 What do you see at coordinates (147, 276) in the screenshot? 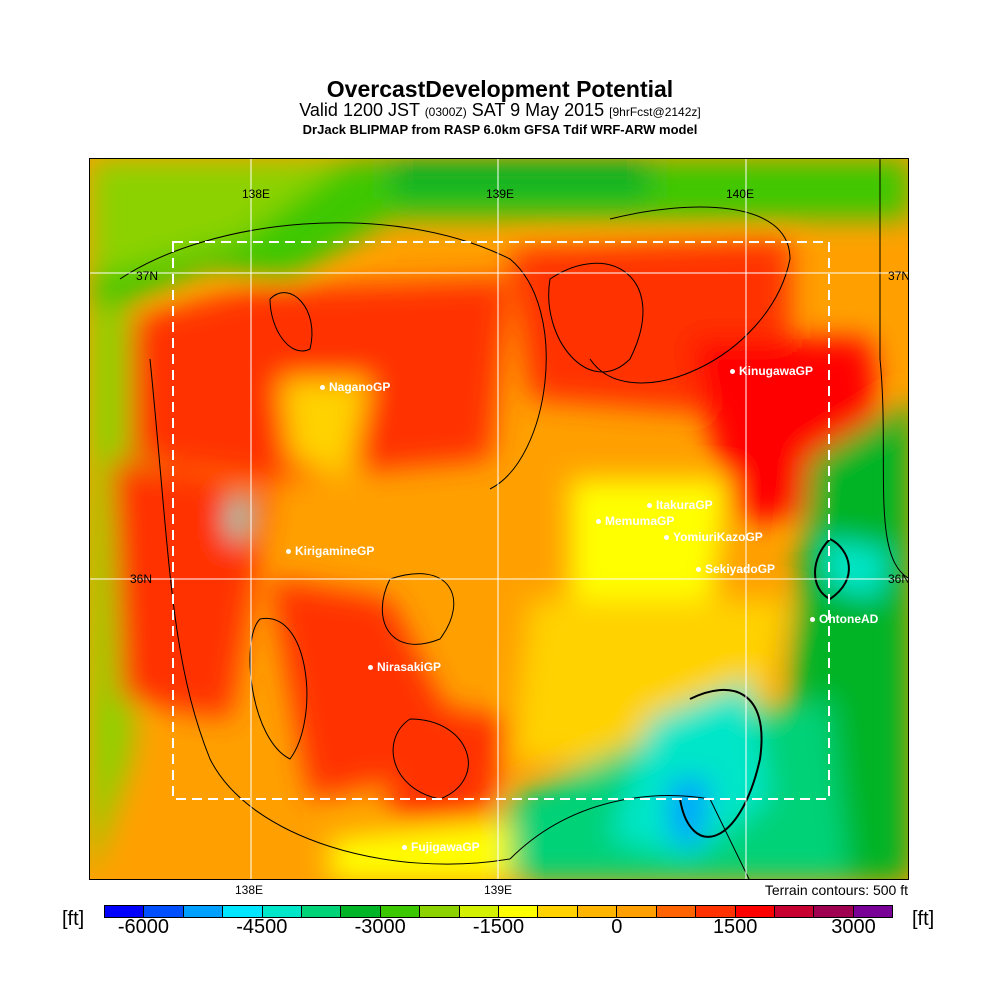
I see `lat-label-37-left: 37N` at bounding box center [147, 276].